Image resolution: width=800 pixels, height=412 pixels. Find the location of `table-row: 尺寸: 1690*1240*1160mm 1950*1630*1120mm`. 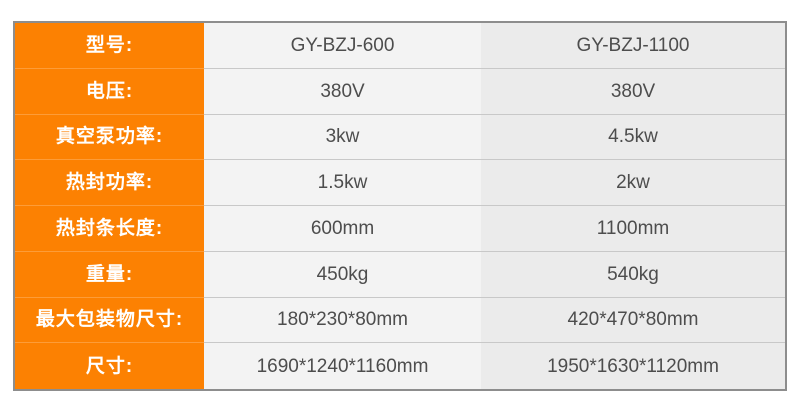

table-row: 尺寸: 1690*1240*1160mm 1950*1630*1120mm is located at coordinates (400, 366).